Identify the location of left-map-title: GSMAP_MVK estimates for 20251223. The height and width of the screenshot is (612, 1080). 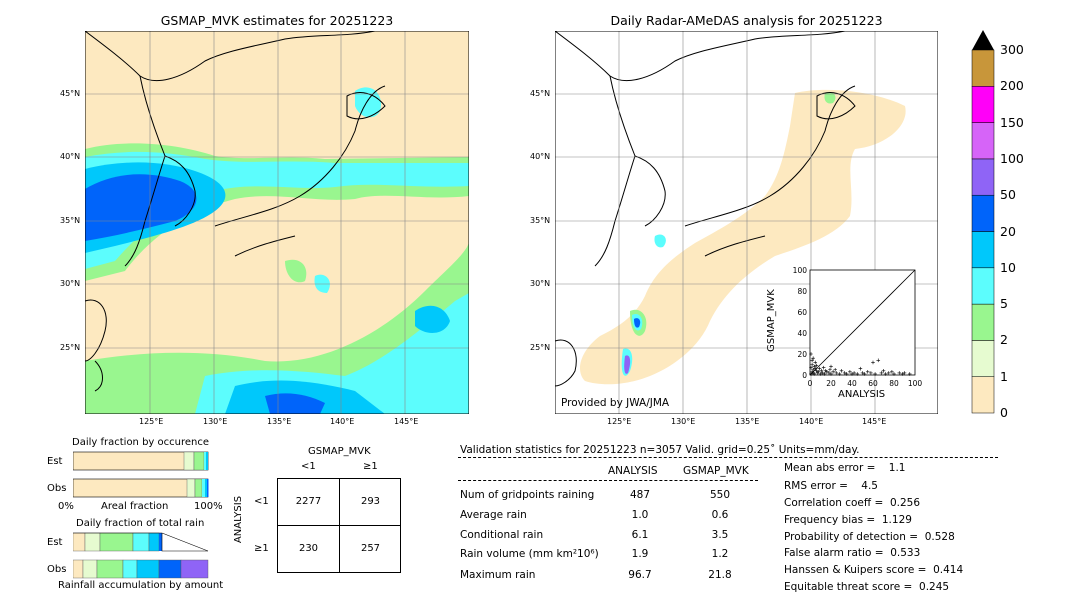
(277, 20).